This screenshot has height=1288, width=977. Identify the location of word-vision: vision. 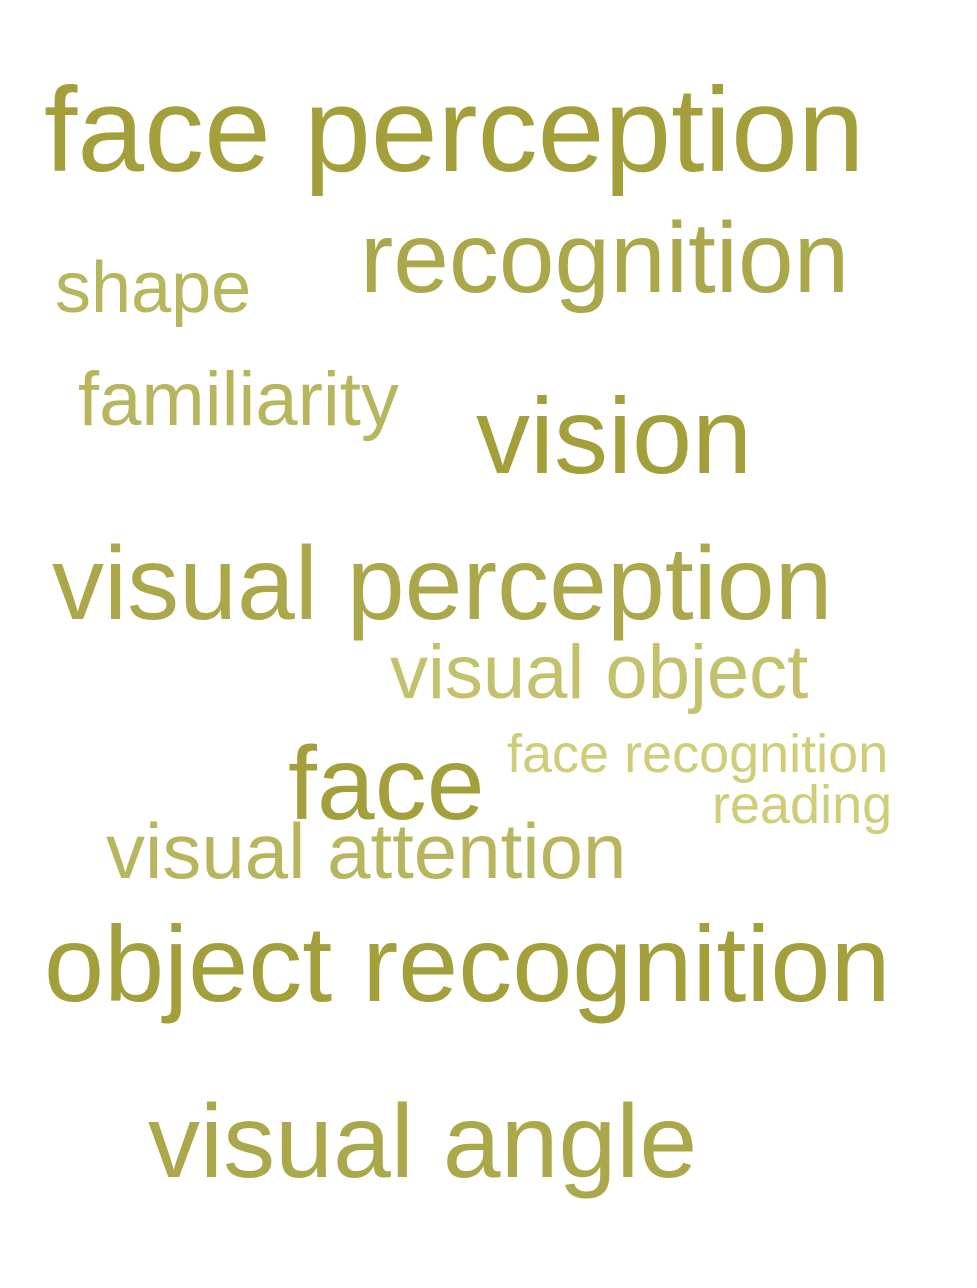
(614, 435).